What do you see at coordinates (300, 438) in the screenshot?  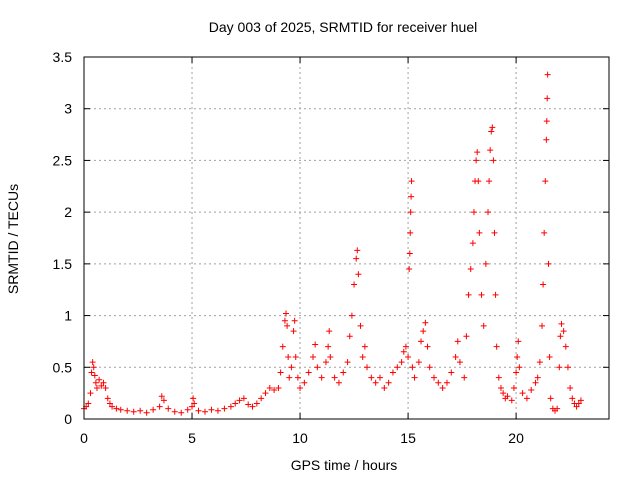 I see `x-tick-label: 10` at bounding box center [300, 438].